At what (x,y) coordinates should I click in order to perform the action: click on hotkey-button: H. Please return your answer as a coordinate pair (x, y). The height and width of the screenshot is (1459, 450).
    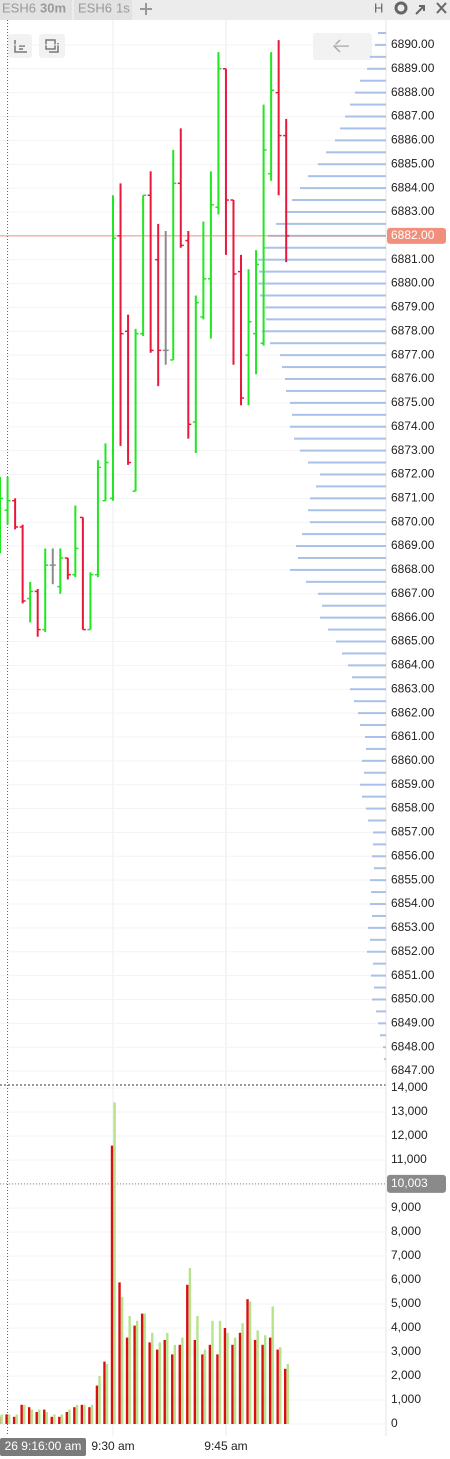
    Looking at the image, I should click on (378, 7).